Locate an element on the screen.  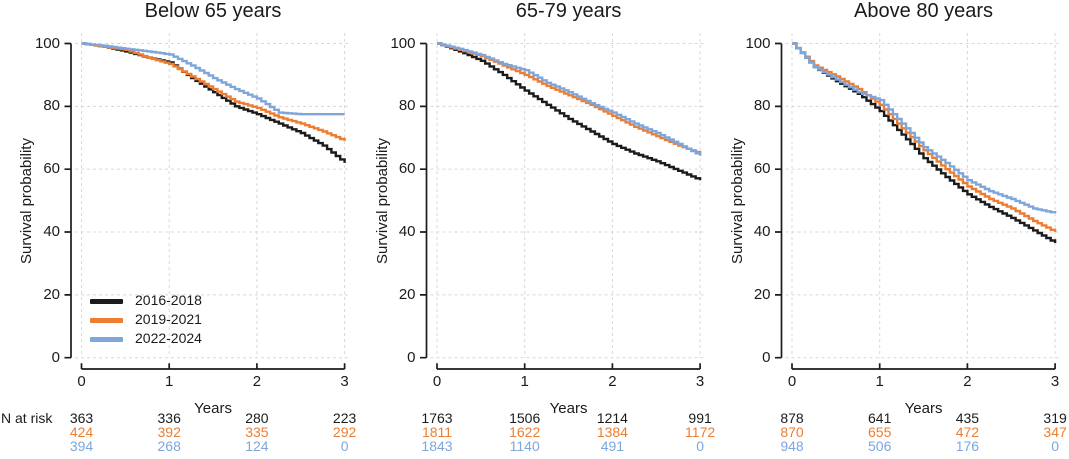
risk-count: 948 is located at coordinates (792, 446).